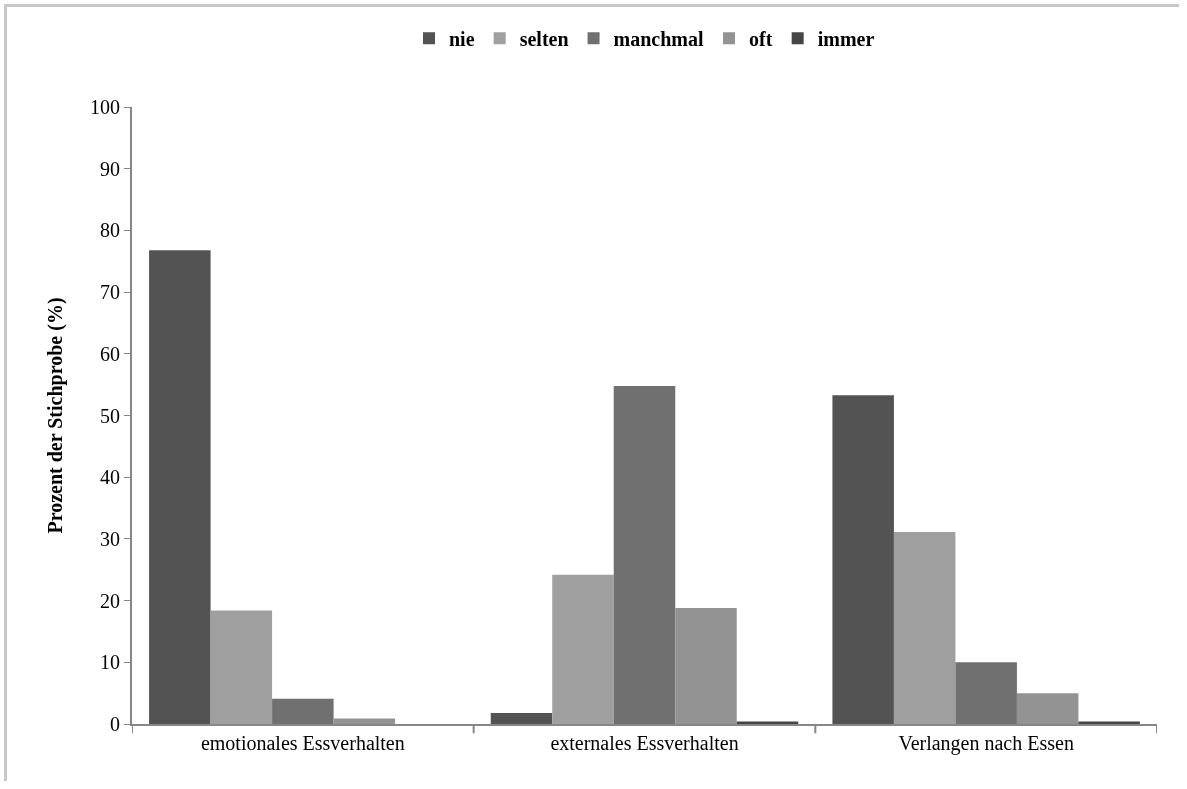  I want to click on y-tick-label: 30, so click(110, 538).